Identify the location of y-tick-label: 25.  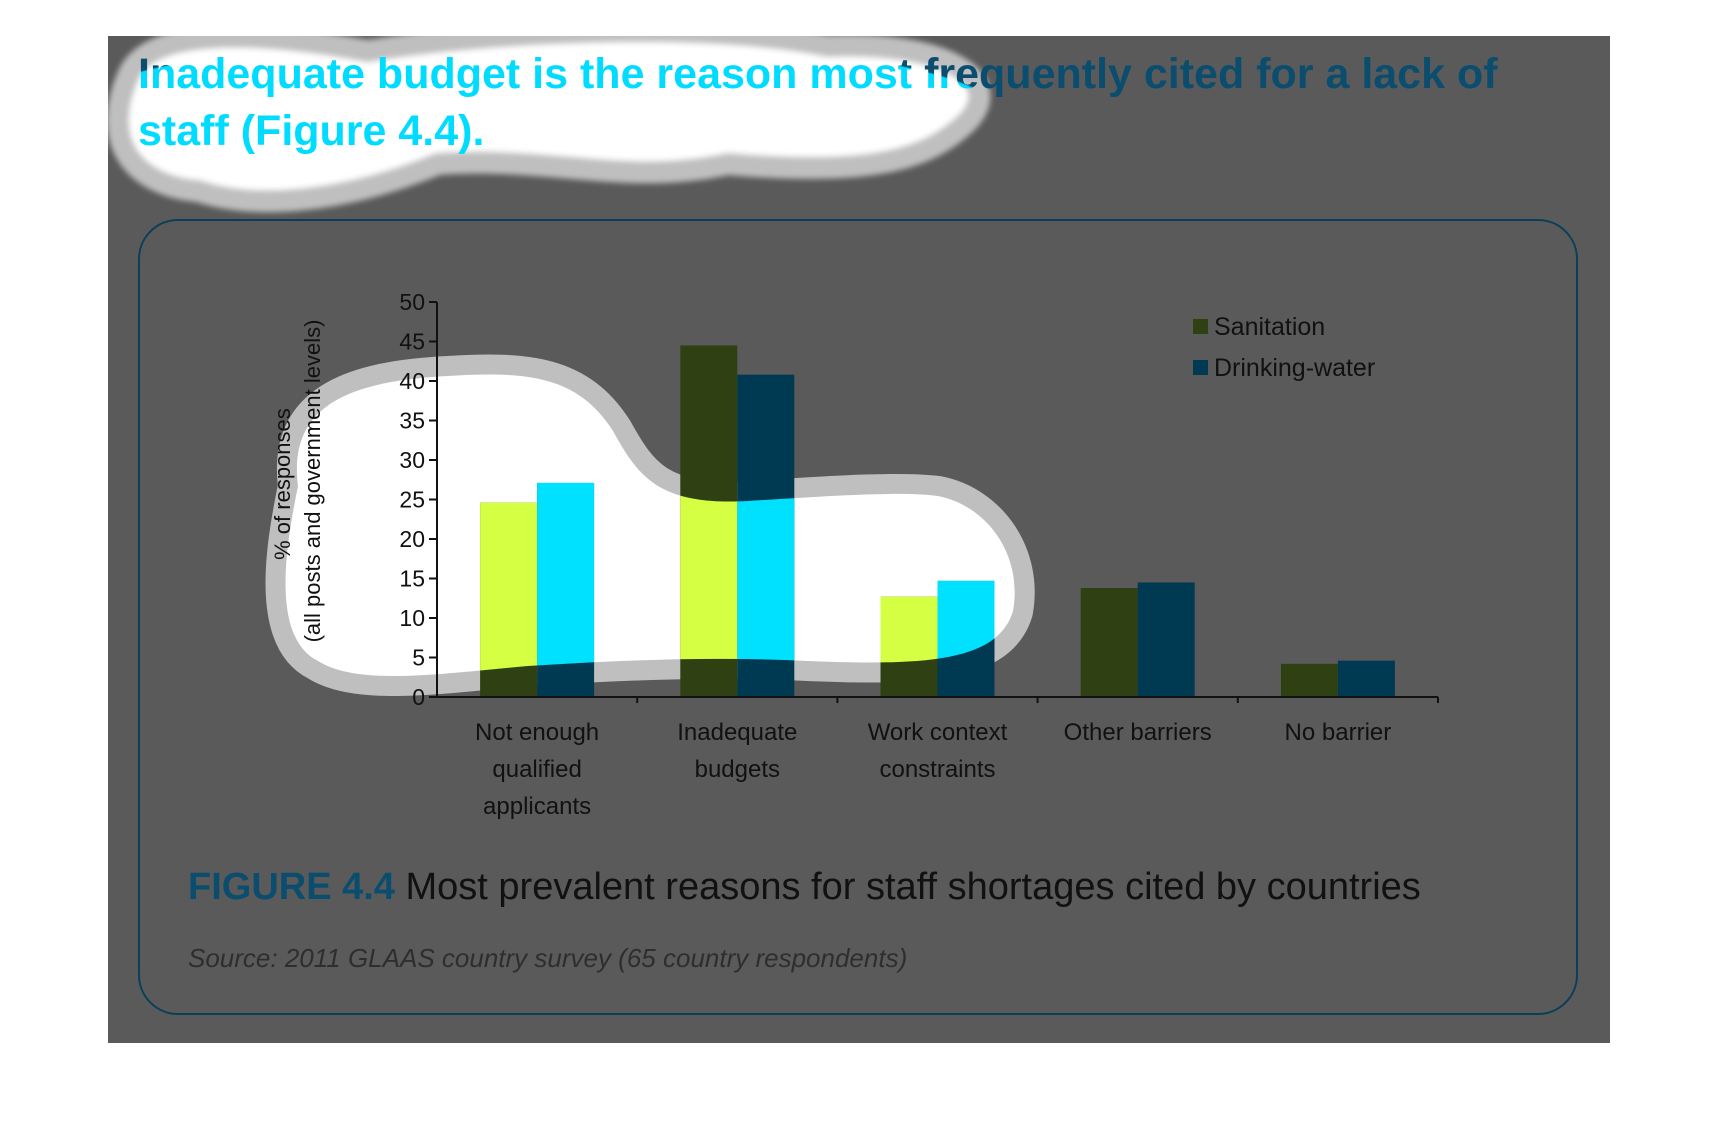
(412, 500).